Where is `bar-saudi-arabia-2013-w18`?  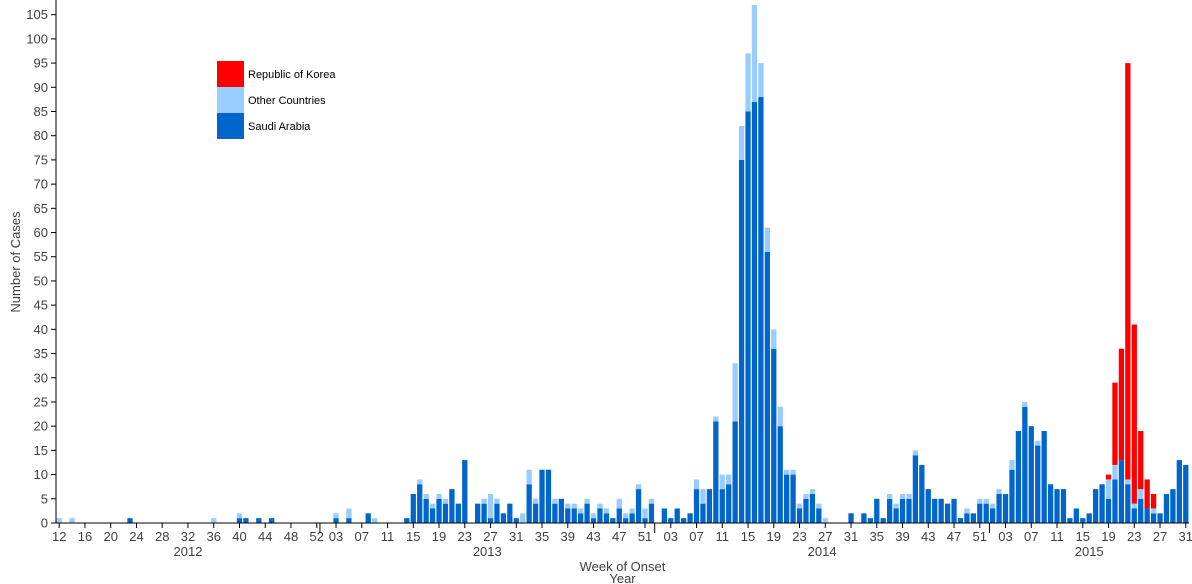 bar-saudi-arabia-2013-w18 is located at coordinates (432, 515).